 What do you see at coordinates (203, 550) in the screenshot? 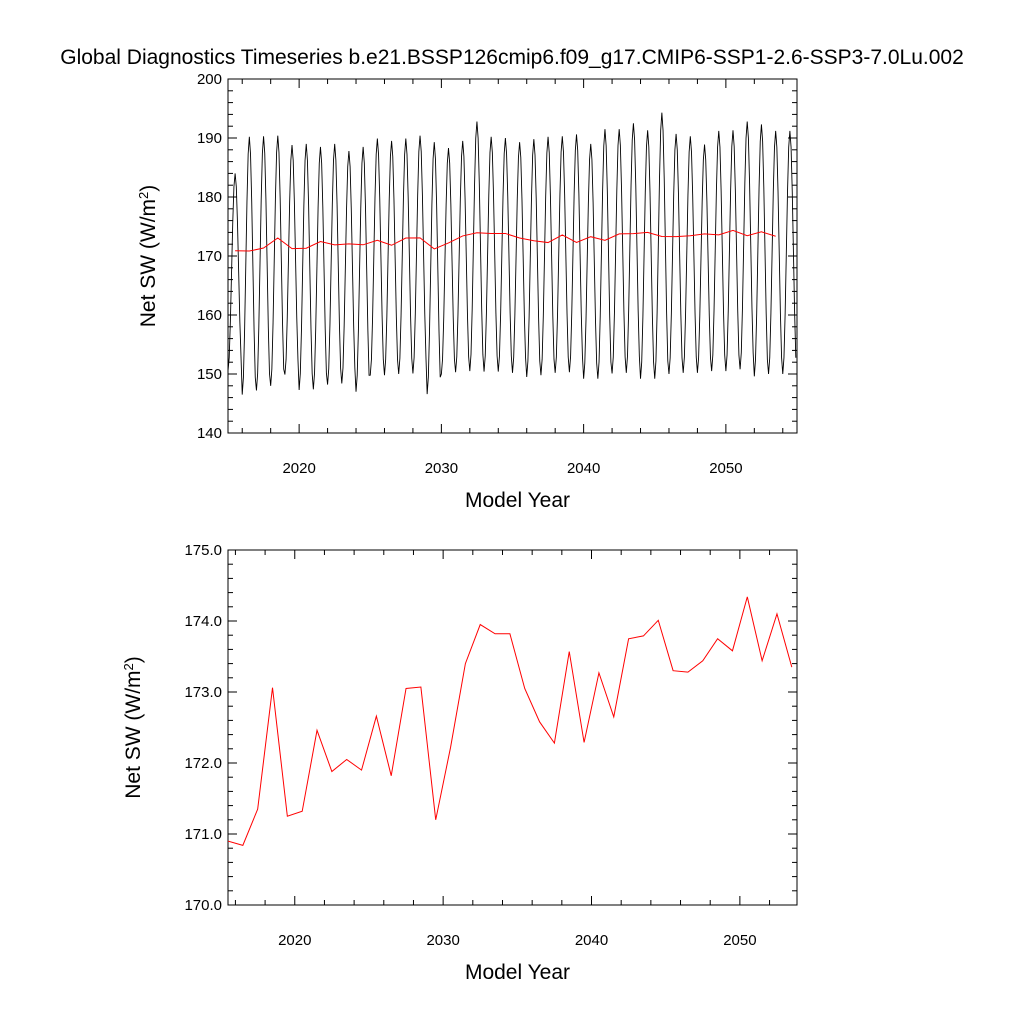
I see `y-tick-label: 175.0` at bounding box center [203, 550].